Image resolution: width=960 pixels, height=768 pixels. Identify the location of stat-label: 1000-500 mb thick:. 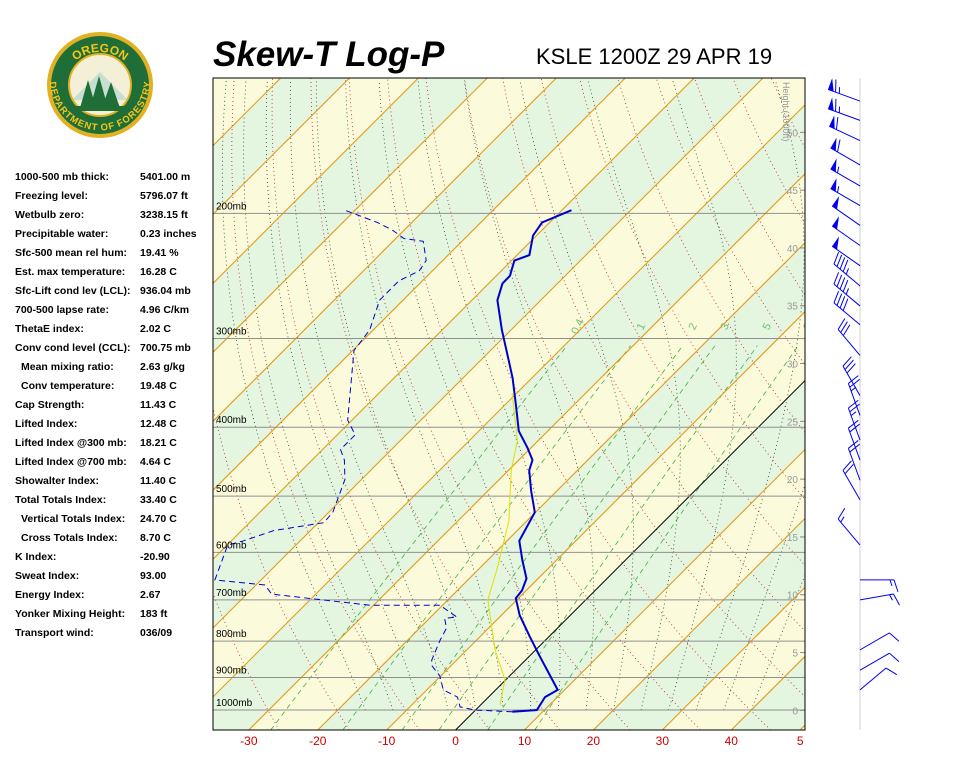
(62, 177).